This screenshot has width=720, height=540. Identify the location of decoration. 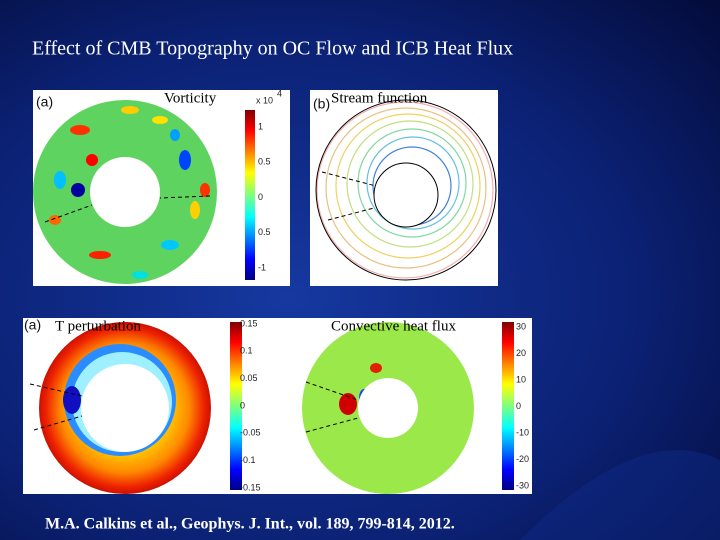
(620, 495).